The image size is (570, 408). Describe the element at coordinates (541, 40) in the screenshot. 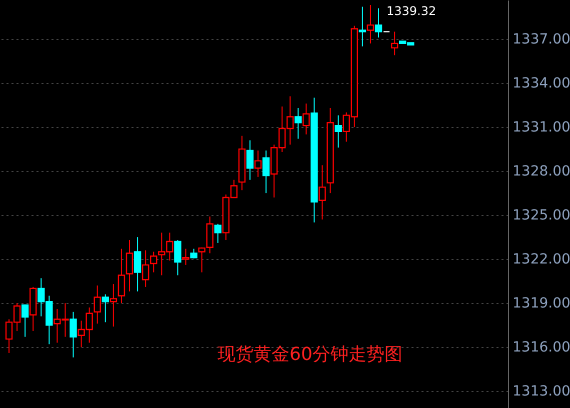

I see `y-tick-label: 1337.00` at that location.